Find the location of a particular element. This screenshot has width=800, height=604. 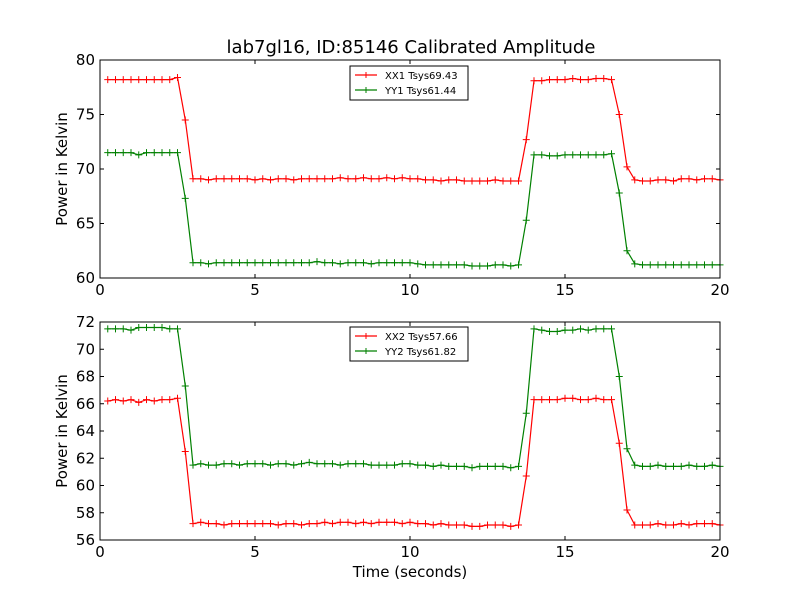

y-tick-label: 70 is located at coordinates (85, 349).